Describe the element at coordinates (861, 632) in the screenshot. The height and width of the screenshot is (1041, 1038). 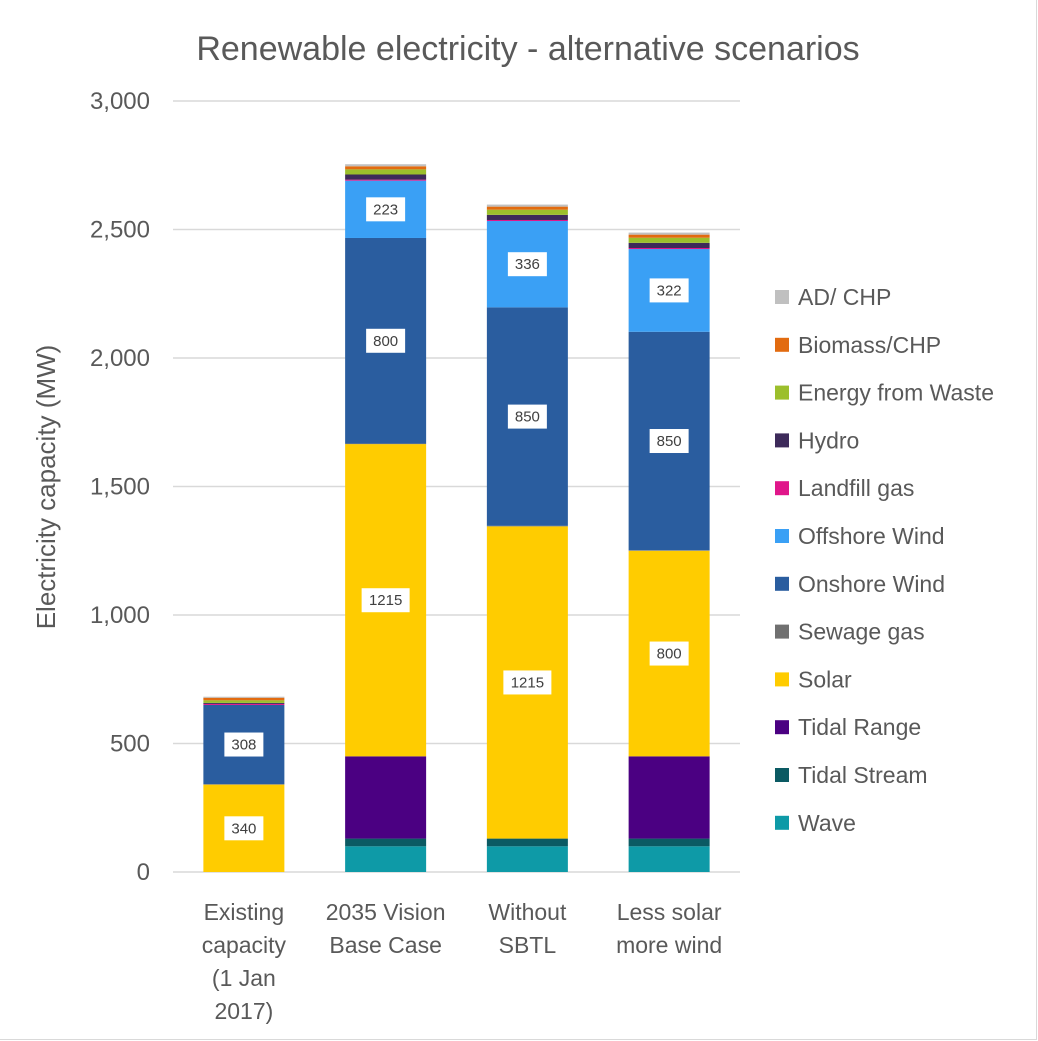
I see `legend-entry: Sewage gas` at that location.